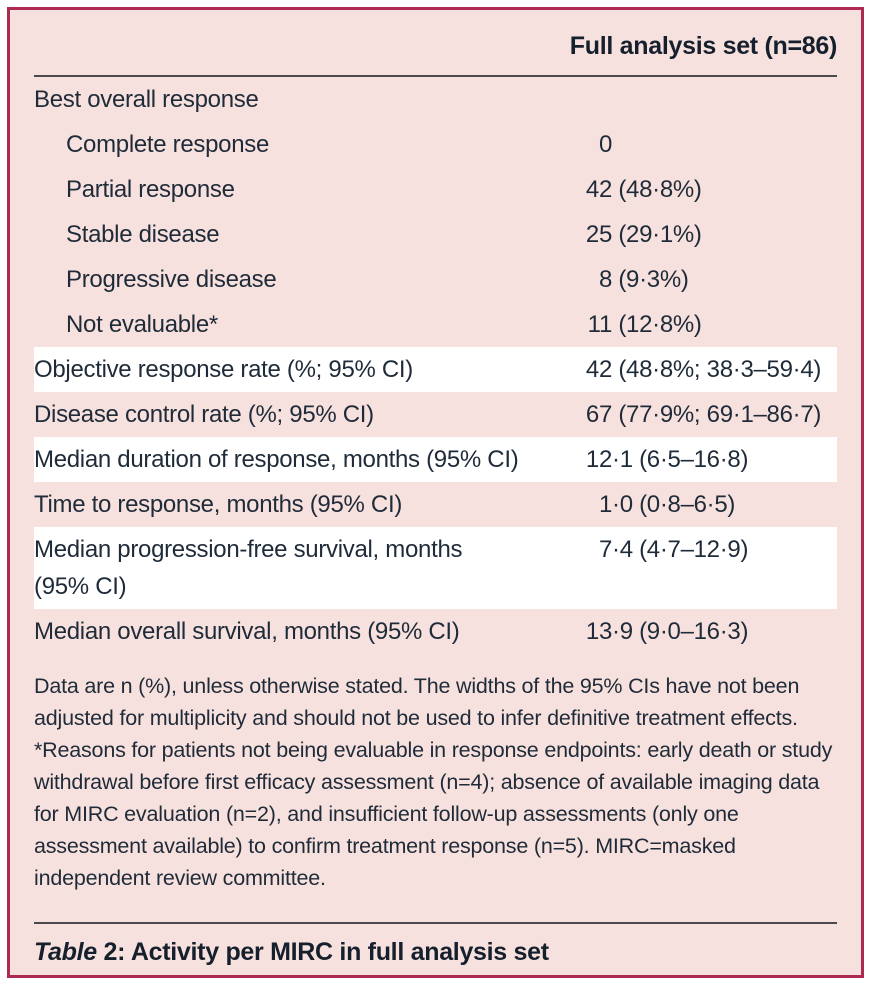  Describe the element at coordinates (223, 369) in the screenshot. I see `row-label: Objective response rate (%; 95% CI)` at that location.